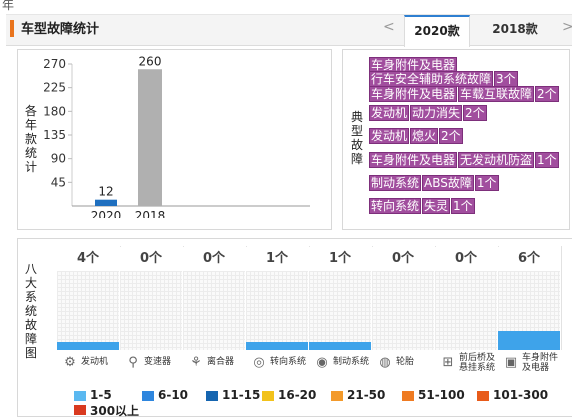 Image resolution: width=572 pixels, height=419 pixels. I want to click on legend-label: 21-50, so click(366, 395).